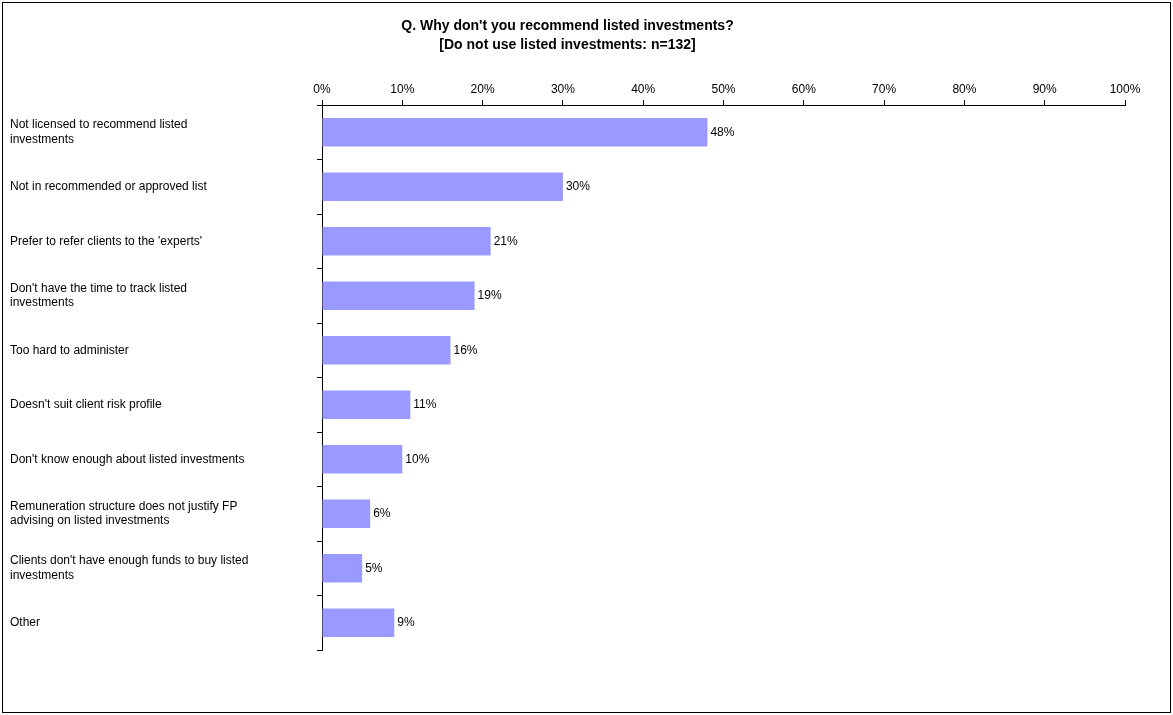 This screenshot has width=1173, height=715. Describe the element at coordinates (1125, 89) in the screenshot. I see `x-tick-label: 100%` at that location.